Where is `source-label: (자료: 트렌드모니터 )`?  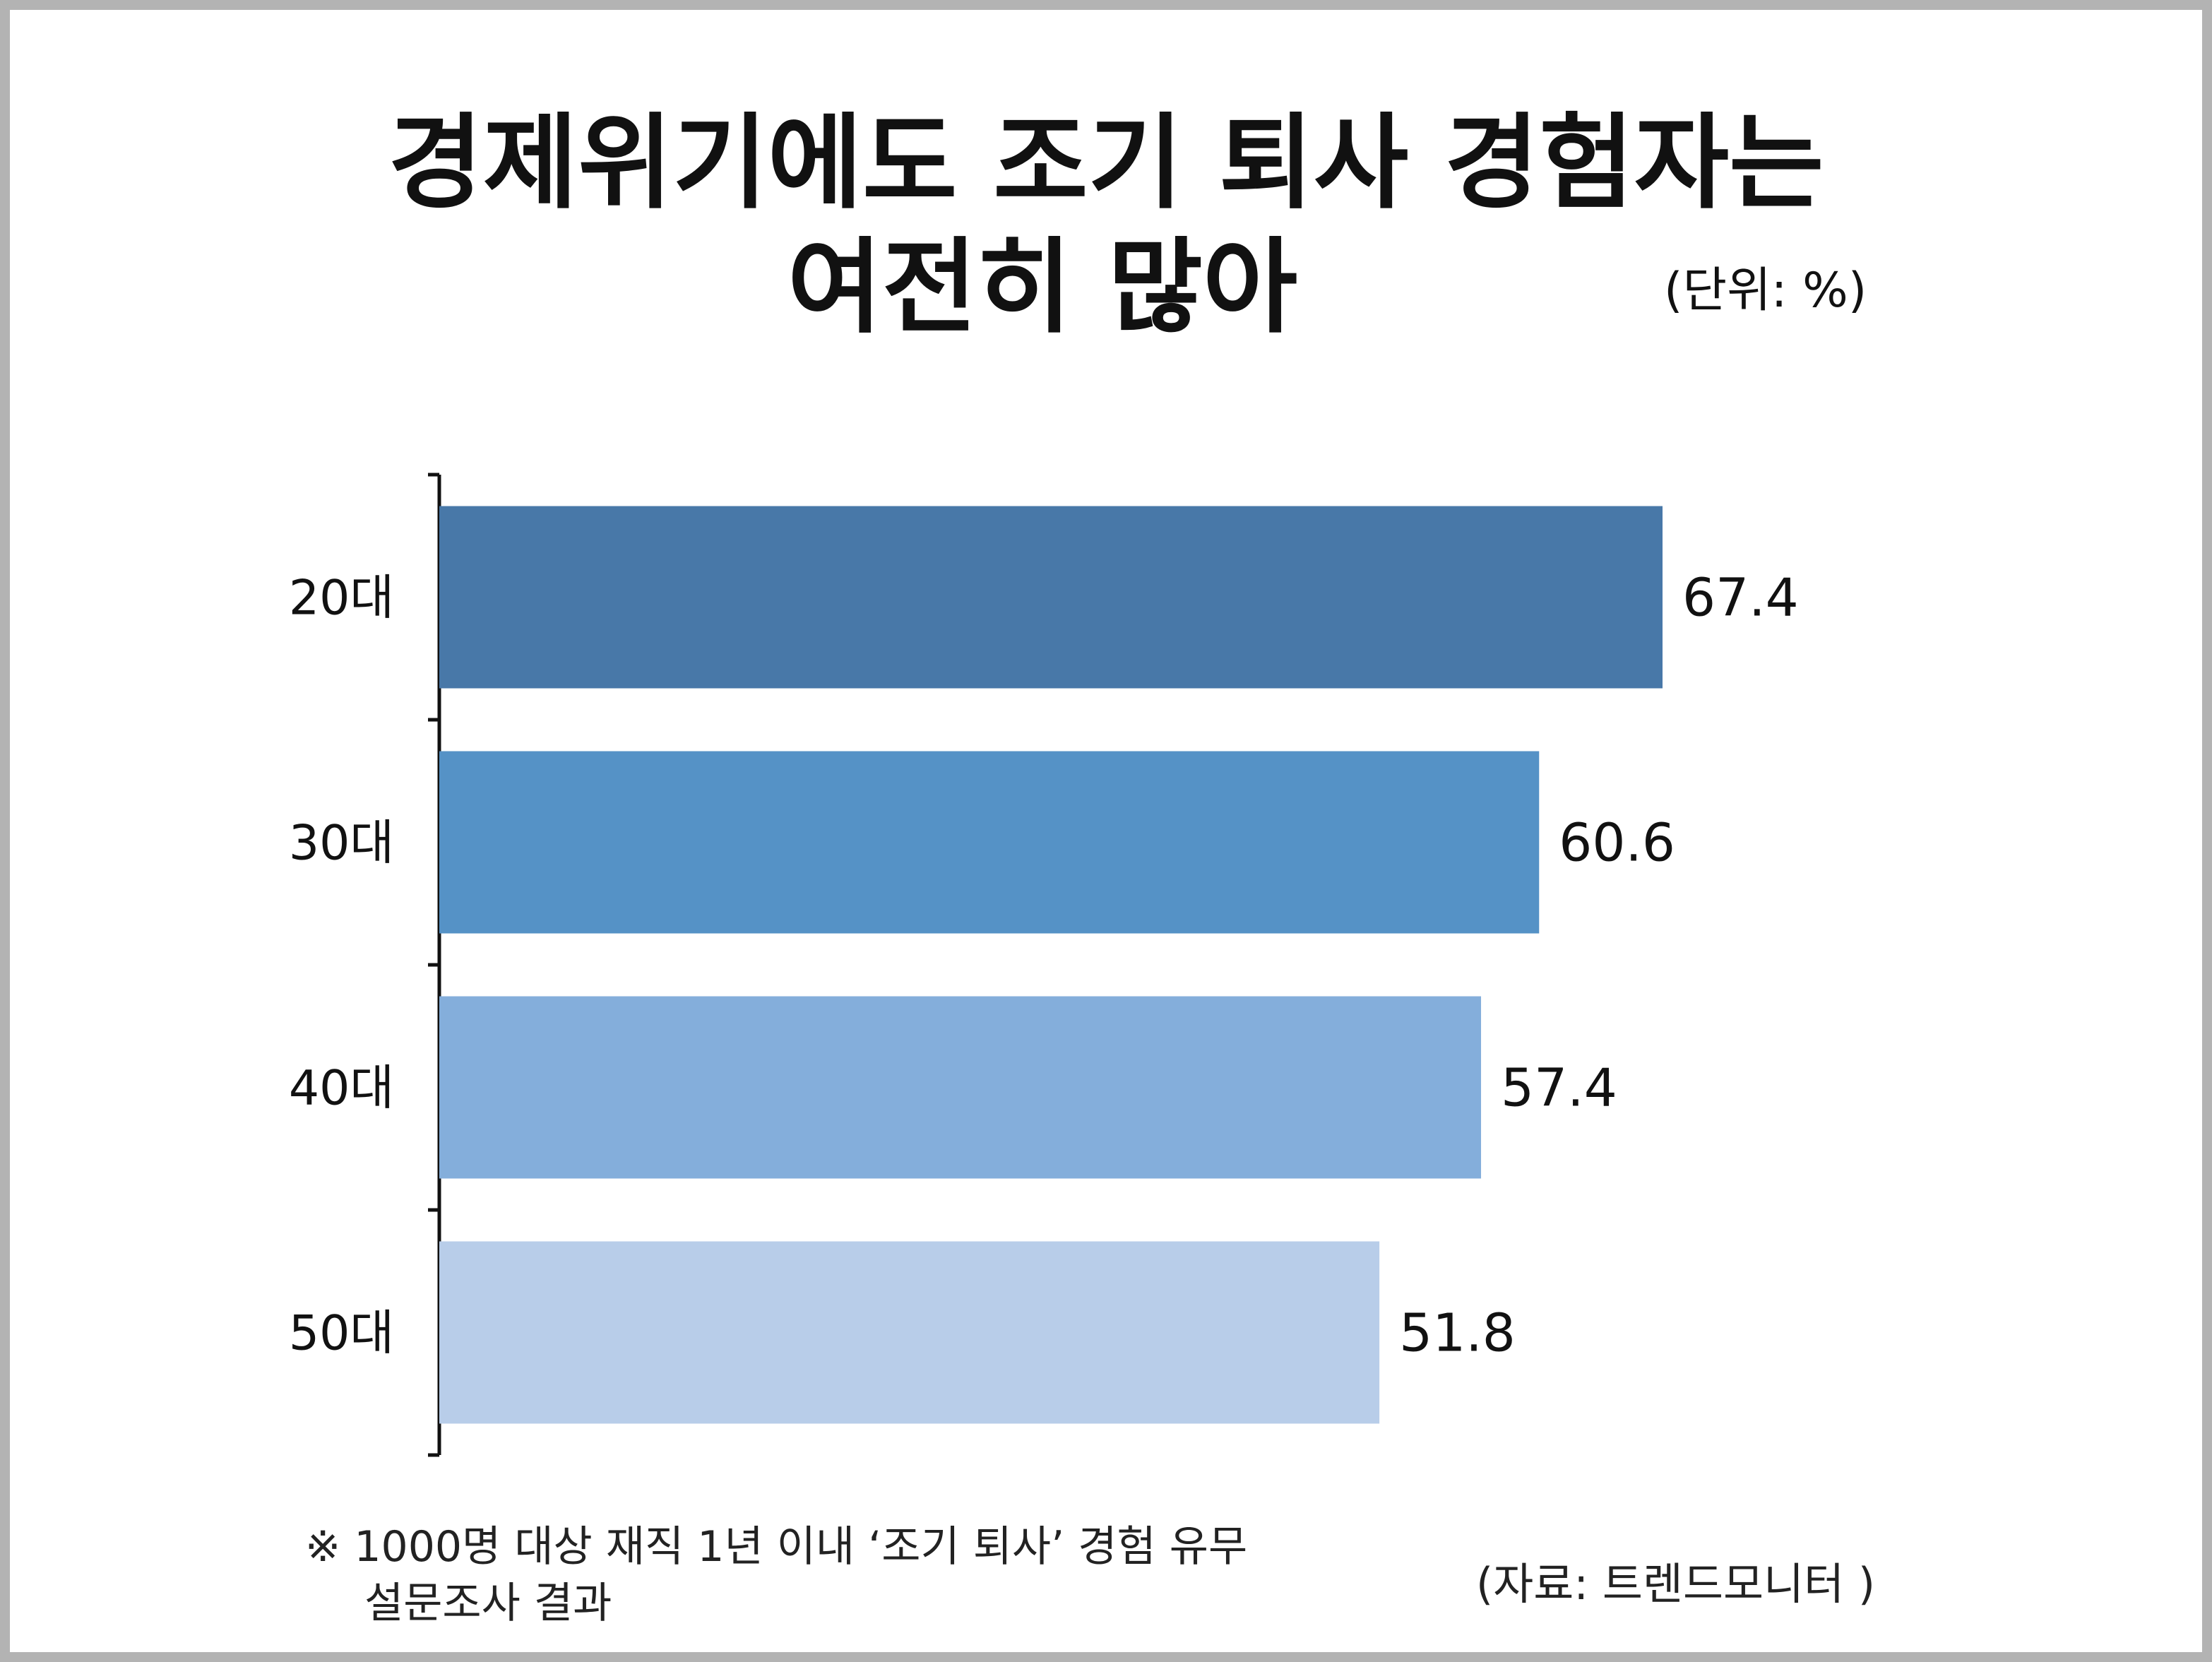 source-label: (자료: 트렌드모니터 ) is located at coordinates (1676, 1584).